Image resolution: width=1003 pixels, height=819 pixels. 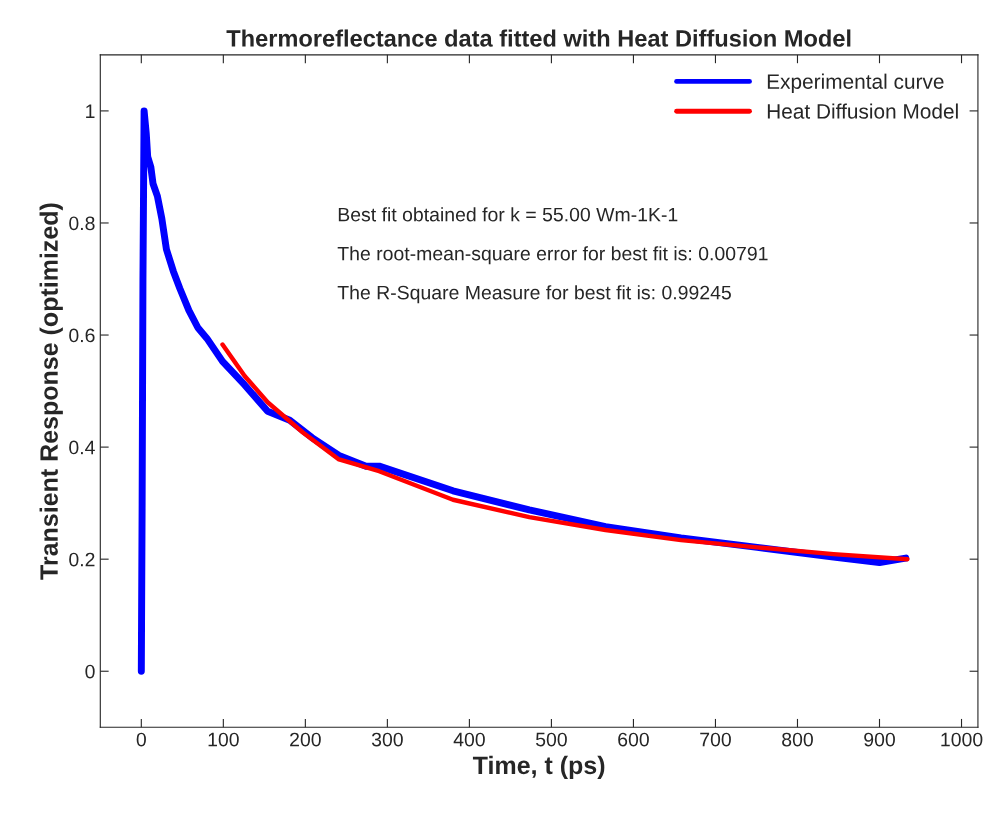 I want to click on x-tick-label: 800, so click(x=797, y=739).